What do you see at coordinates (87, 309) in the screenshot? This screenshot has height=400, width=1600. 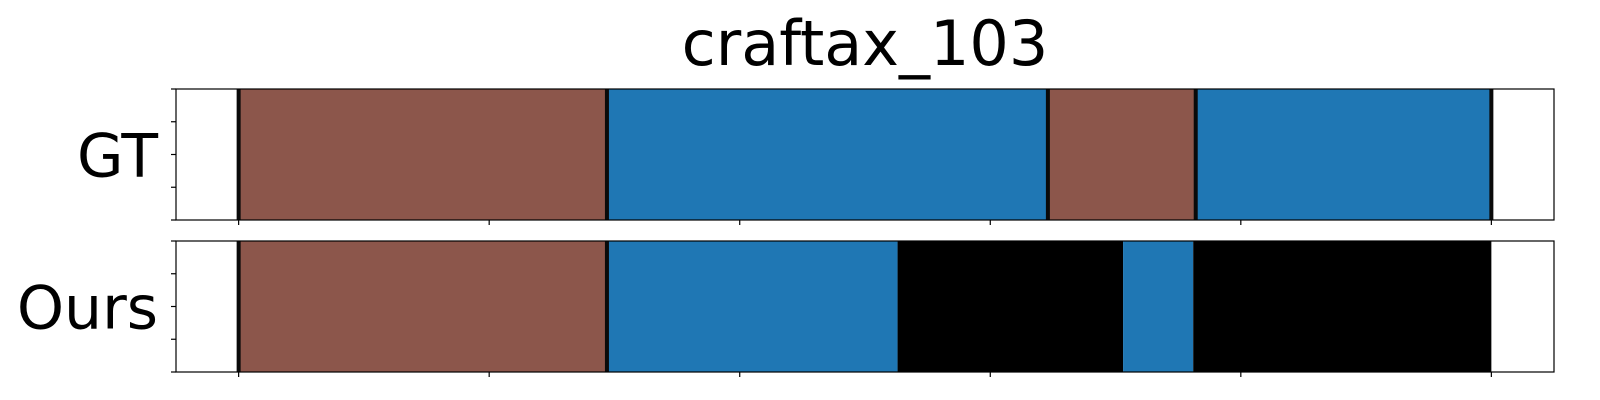 I see `row-label: Ours` at bounding box center [87, 309].